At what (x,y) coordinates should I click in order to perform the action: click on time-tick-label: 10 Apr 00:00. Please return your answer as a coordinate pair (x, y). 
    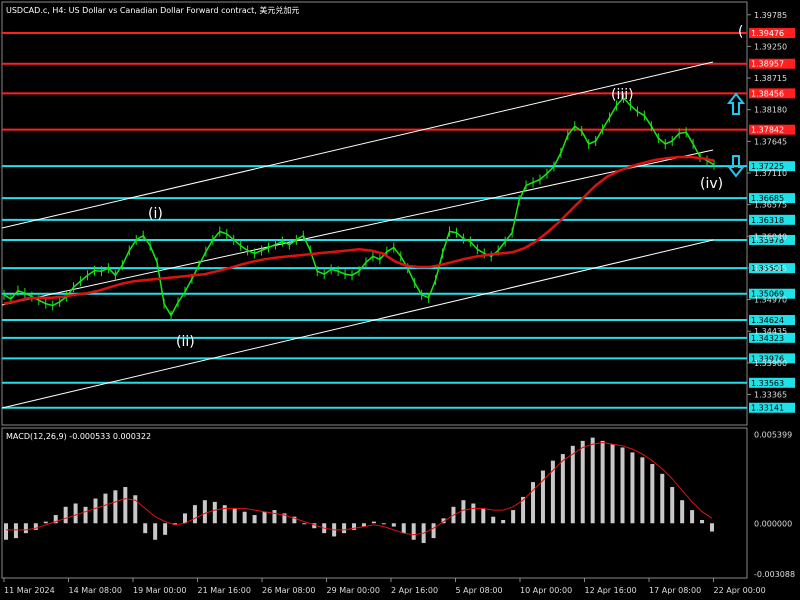
    Looking at the image, I should click on (546, 590).